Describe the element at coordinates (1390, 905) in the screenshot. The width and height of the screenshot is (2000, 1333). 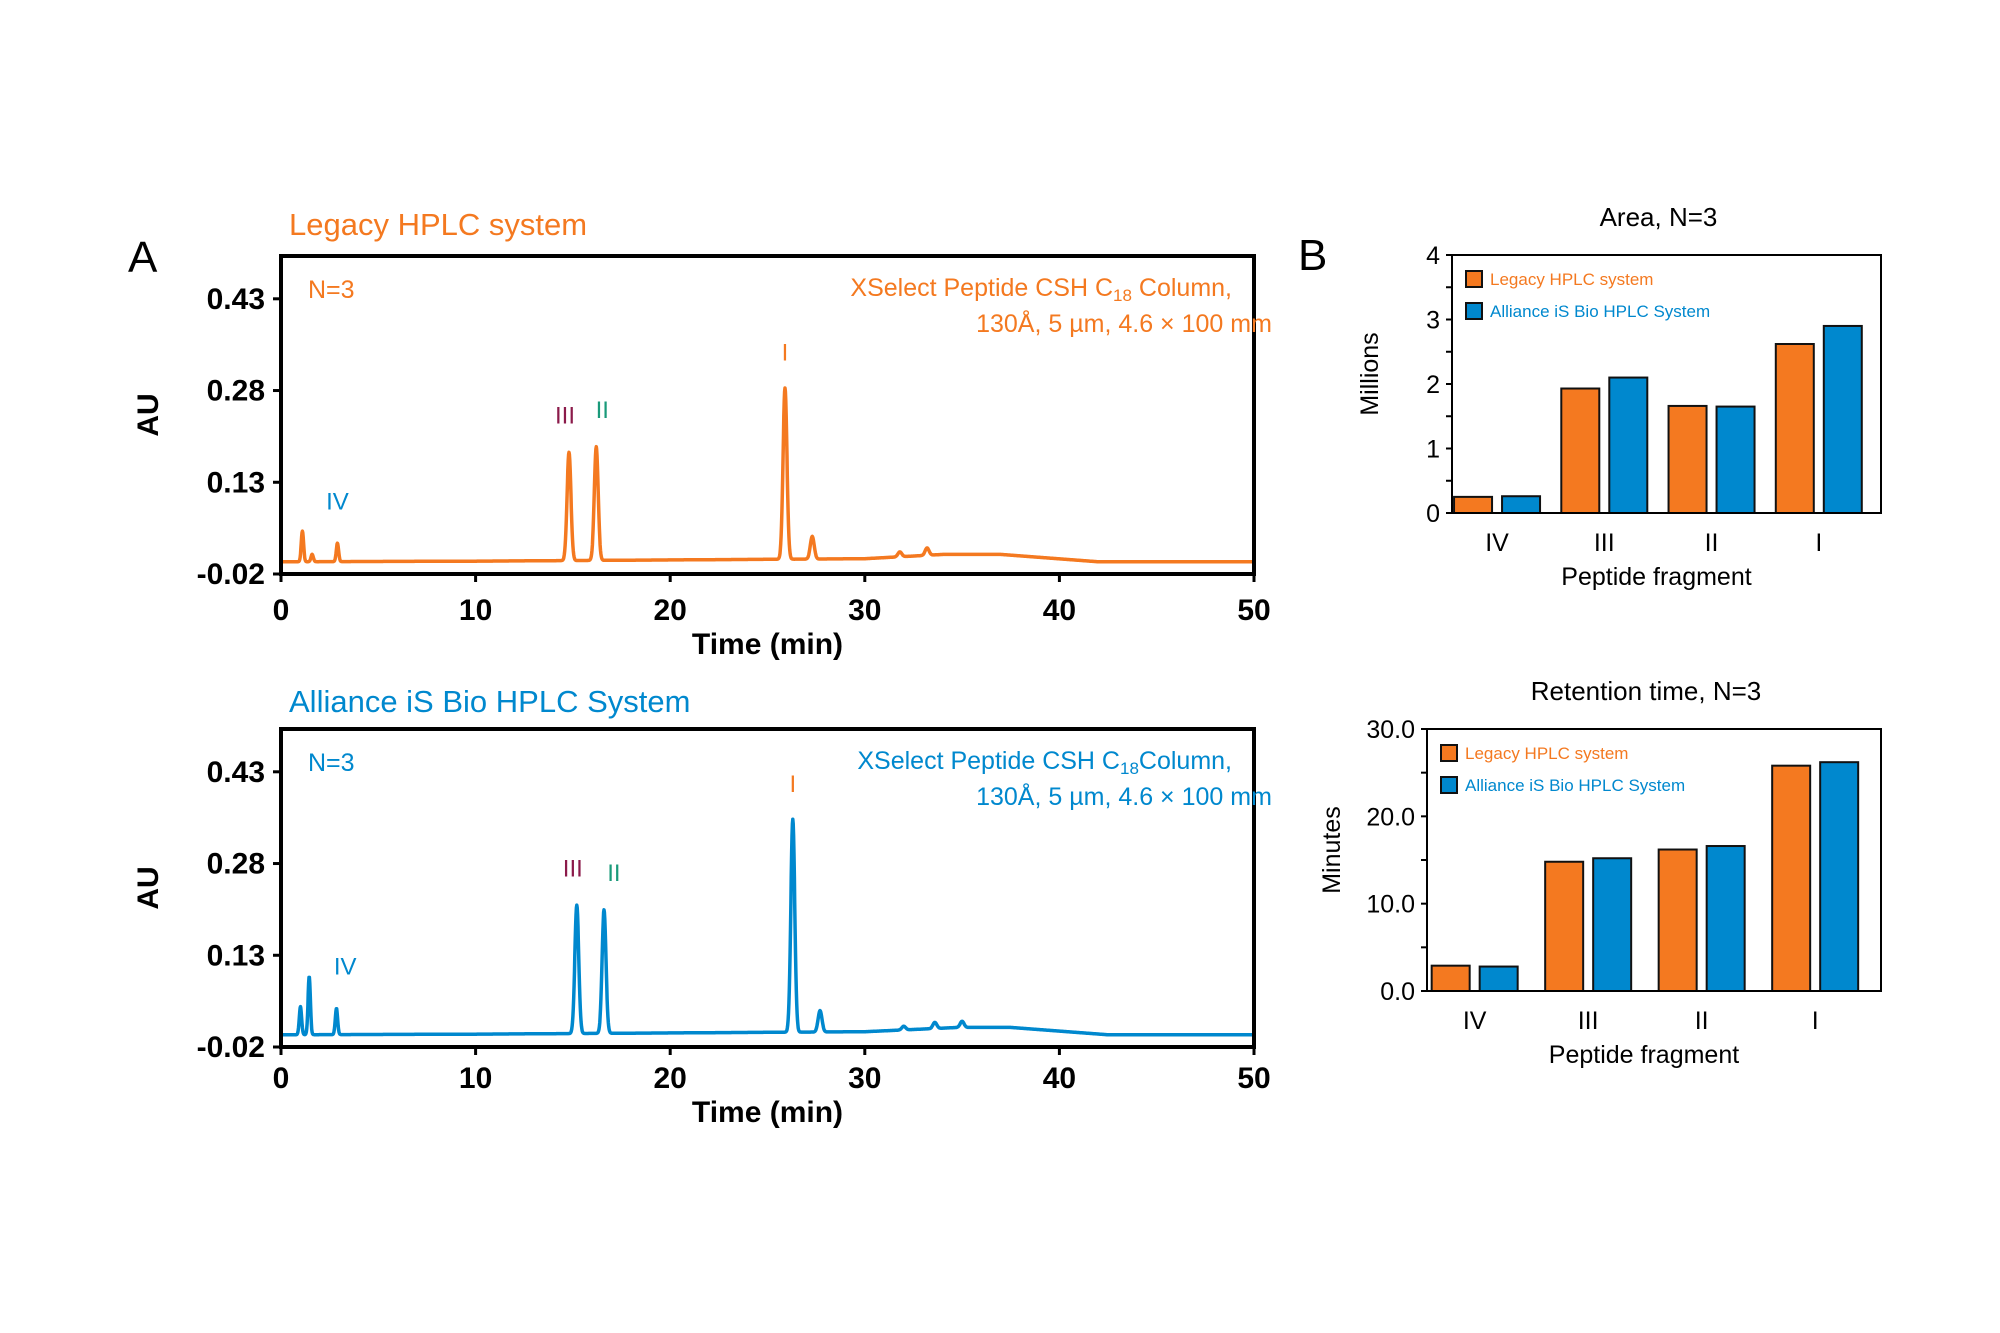
I see `y-tick-label: 10.0` at that location.